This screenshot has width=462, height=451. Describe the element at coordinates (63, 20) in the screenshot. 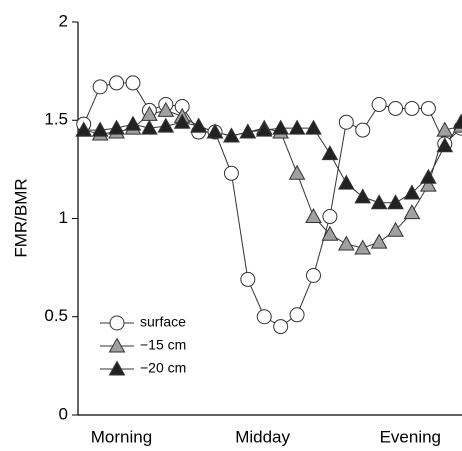

I see `y-tick-label: 2` at that location.